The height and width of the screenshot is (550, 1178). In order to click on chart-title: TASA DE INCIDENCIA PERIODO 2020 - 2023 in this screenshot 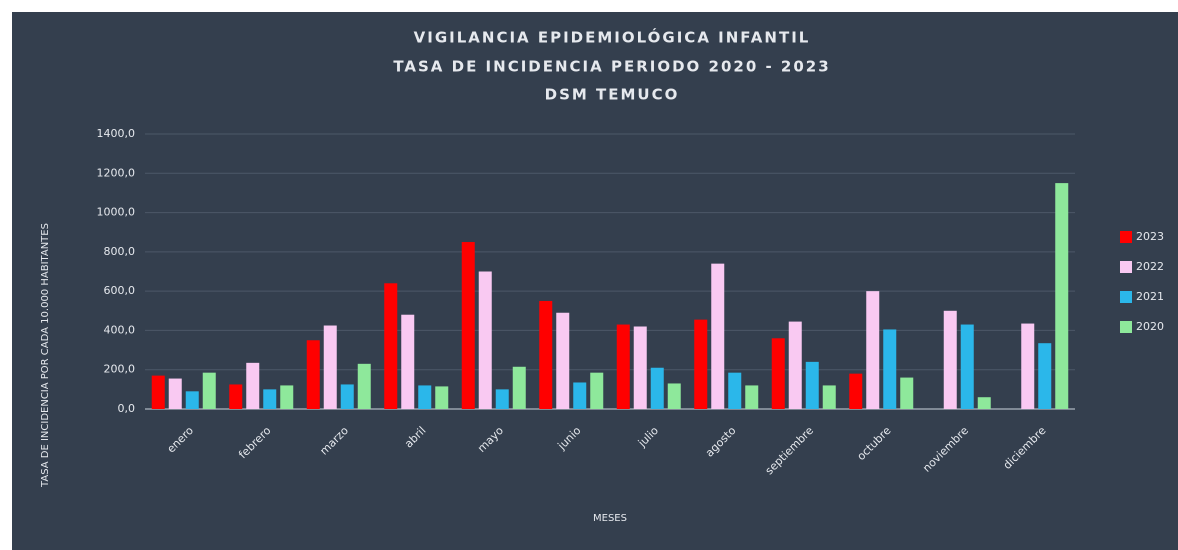, I will do `click(611, 67)`.